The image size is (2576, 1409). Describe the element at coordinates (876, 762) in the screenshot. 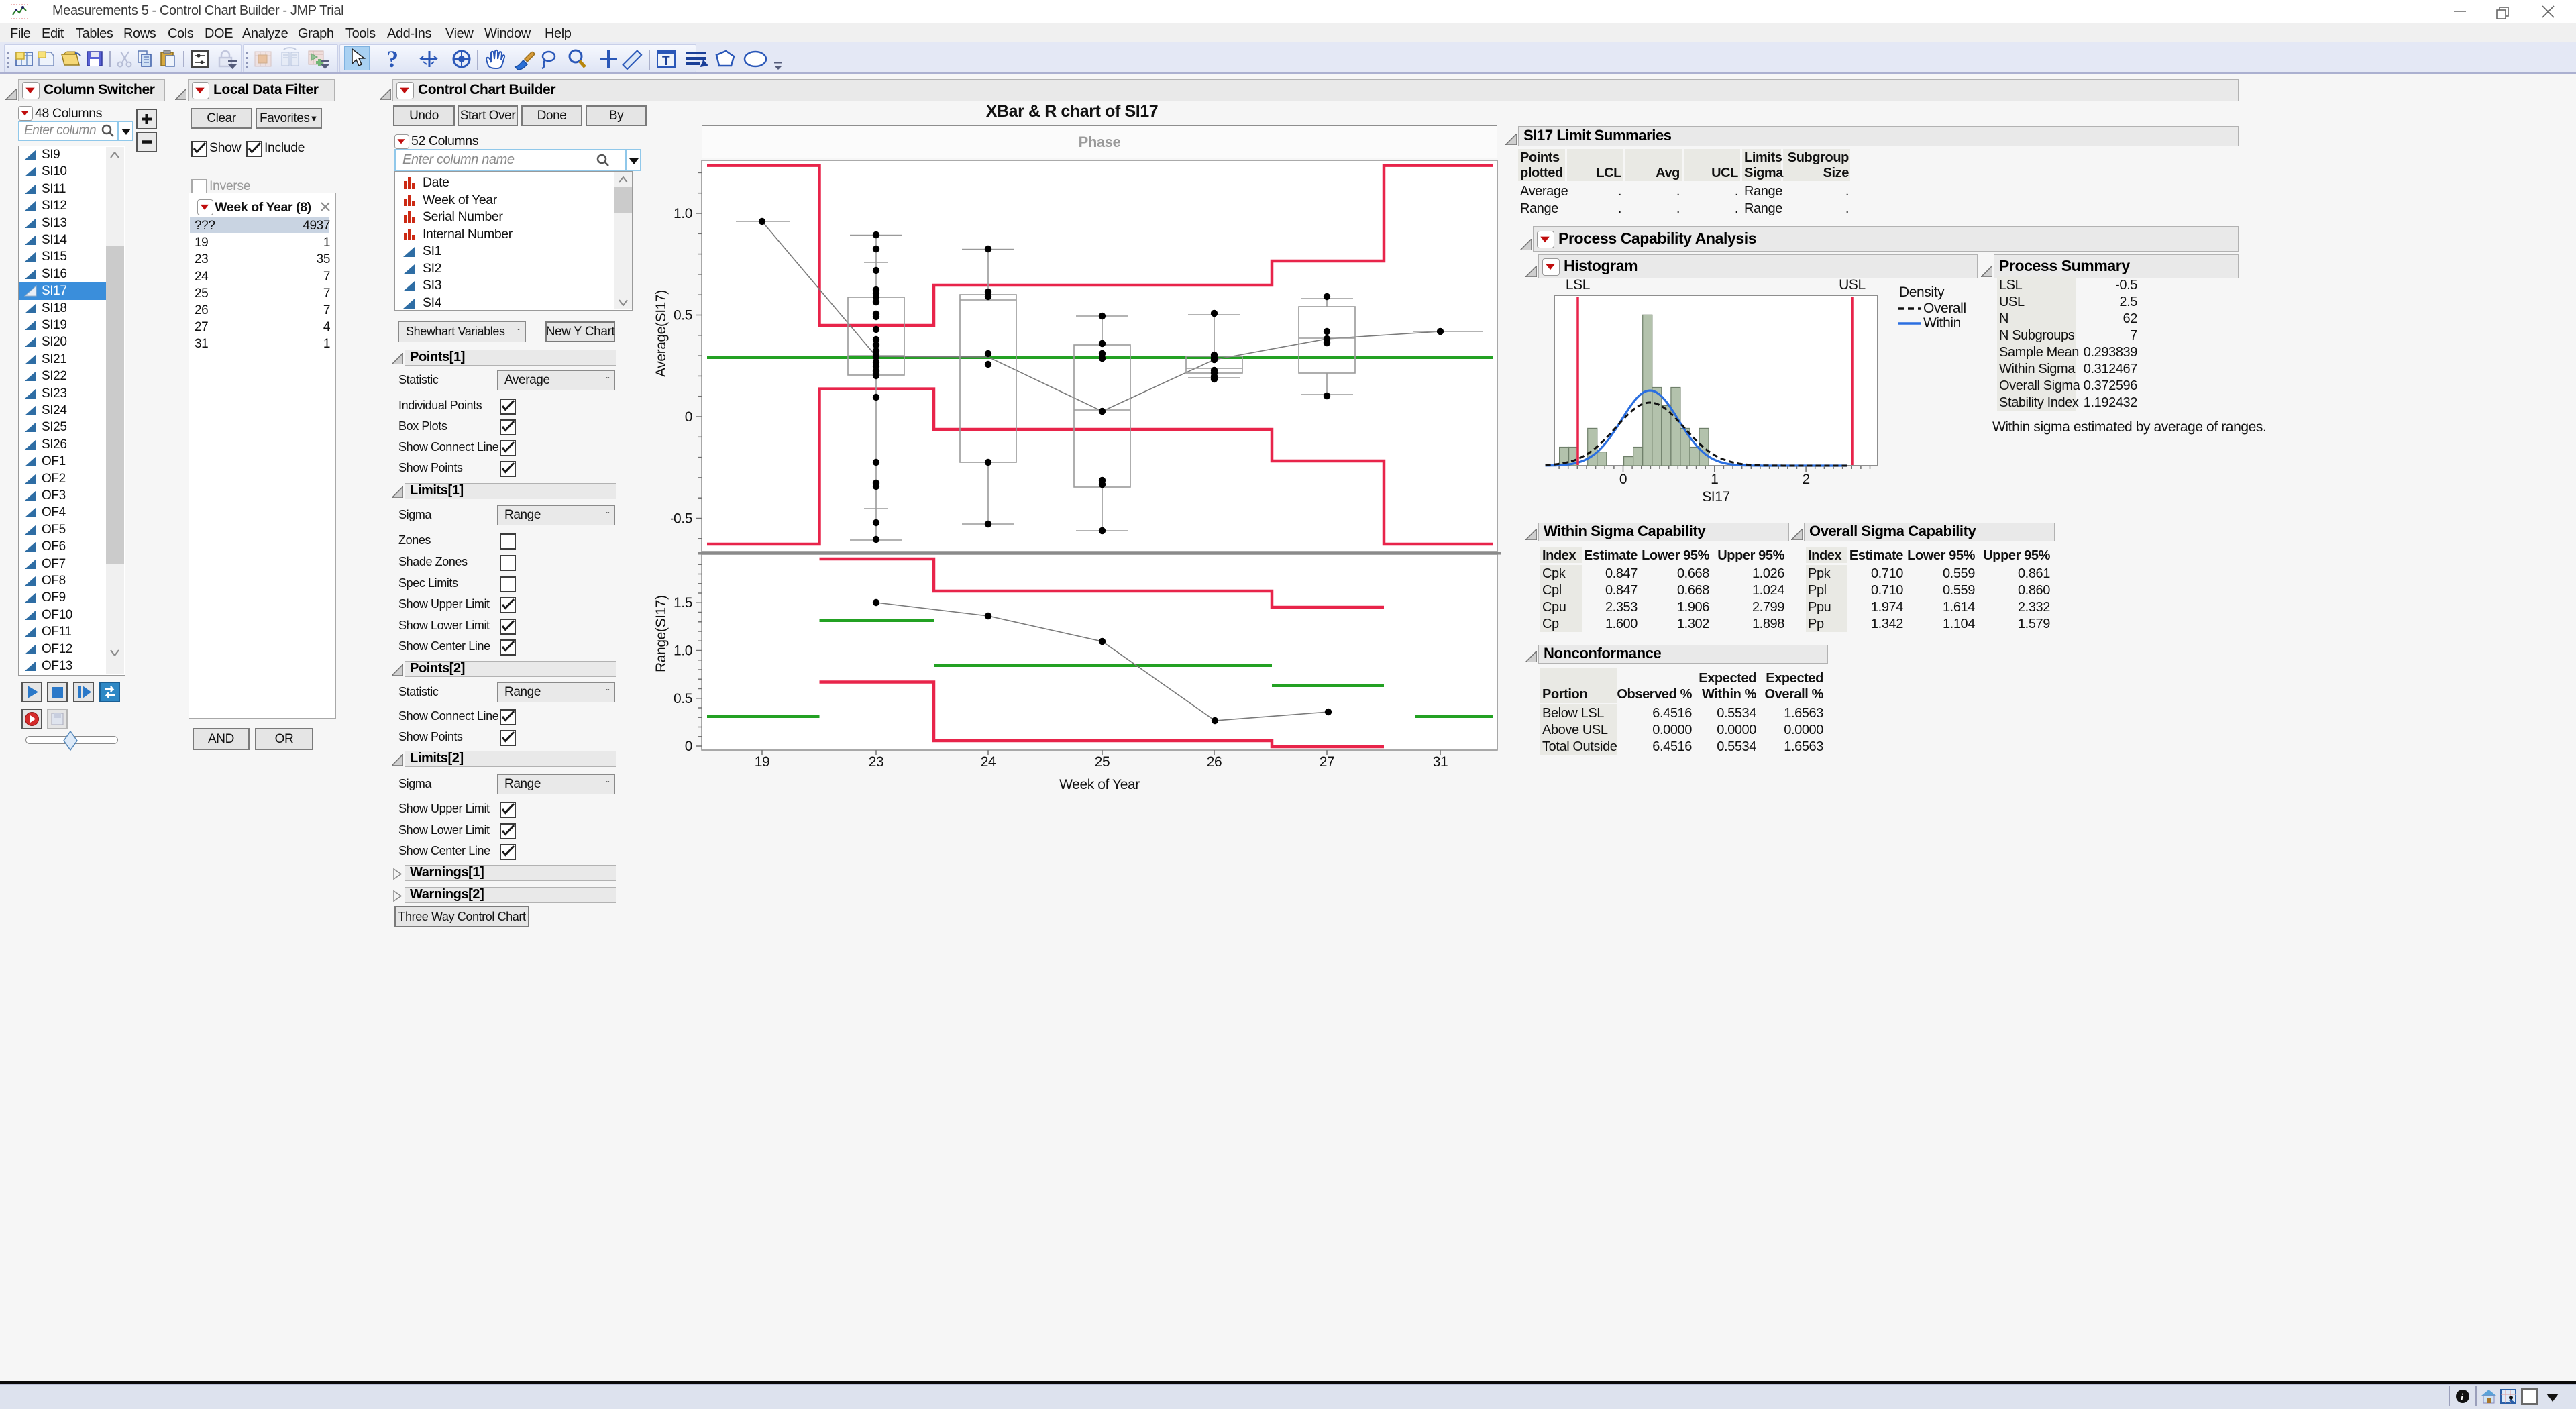

I see `svg-text: 23` at that location.